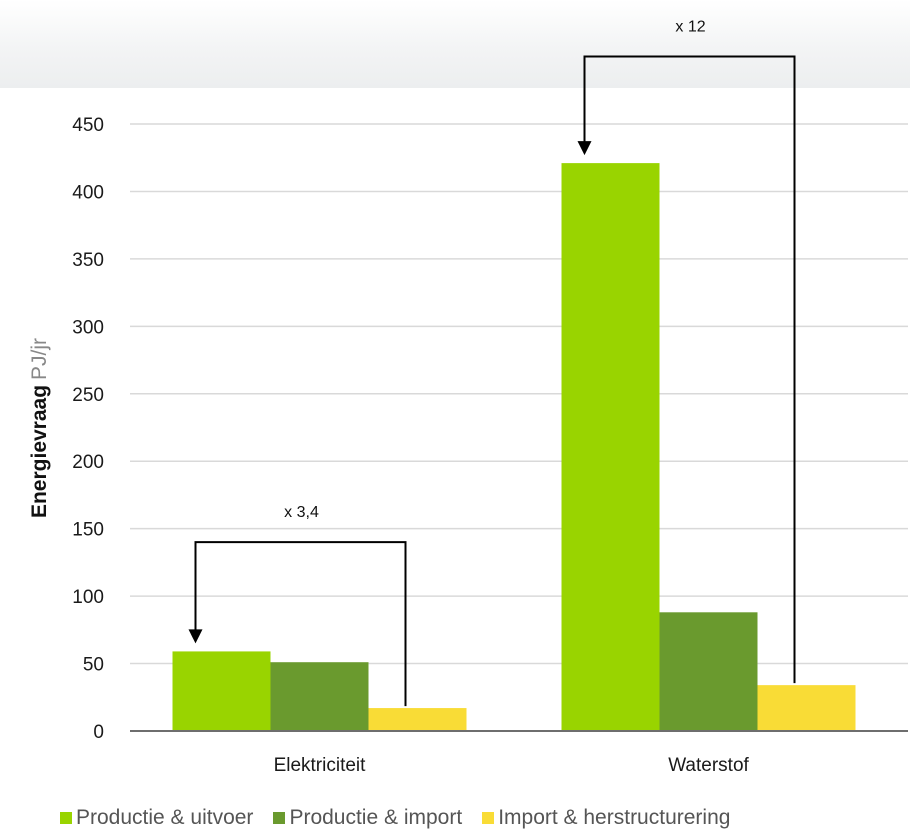 This screenshot has height=837, width=910. Describe the element at coordinates (88, 125) in the screenshot. I see `y-tick-label: 450` at that location.